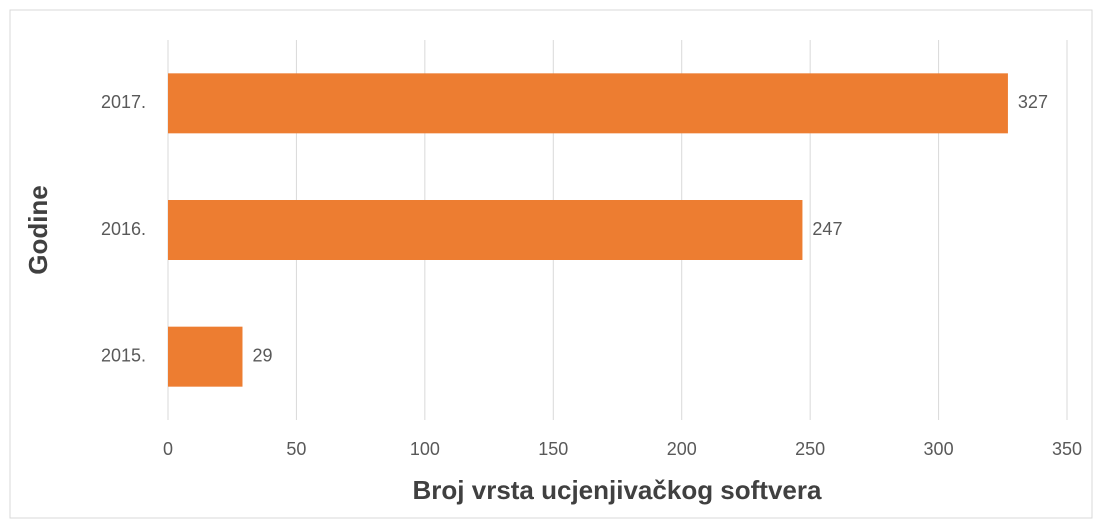 This screenshot has width=1103, height=528. What do you see at coordinates (682, 449) in the screenshot?
I see `x-tick-label: 200` at bounding box center [682, 449].